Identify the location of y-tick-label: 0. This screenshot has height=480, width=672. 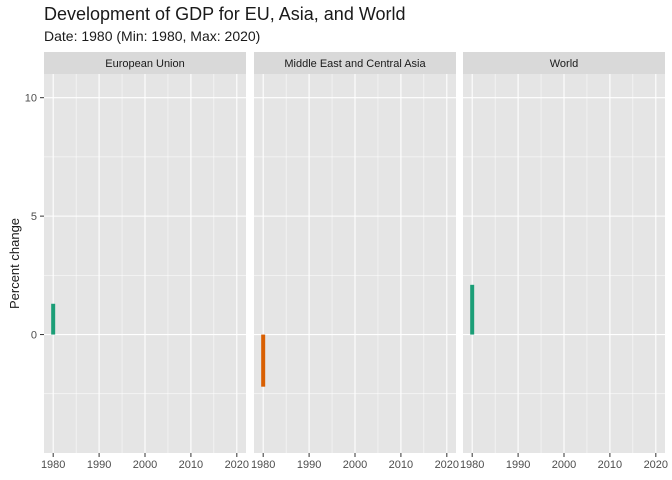
(34, 336).